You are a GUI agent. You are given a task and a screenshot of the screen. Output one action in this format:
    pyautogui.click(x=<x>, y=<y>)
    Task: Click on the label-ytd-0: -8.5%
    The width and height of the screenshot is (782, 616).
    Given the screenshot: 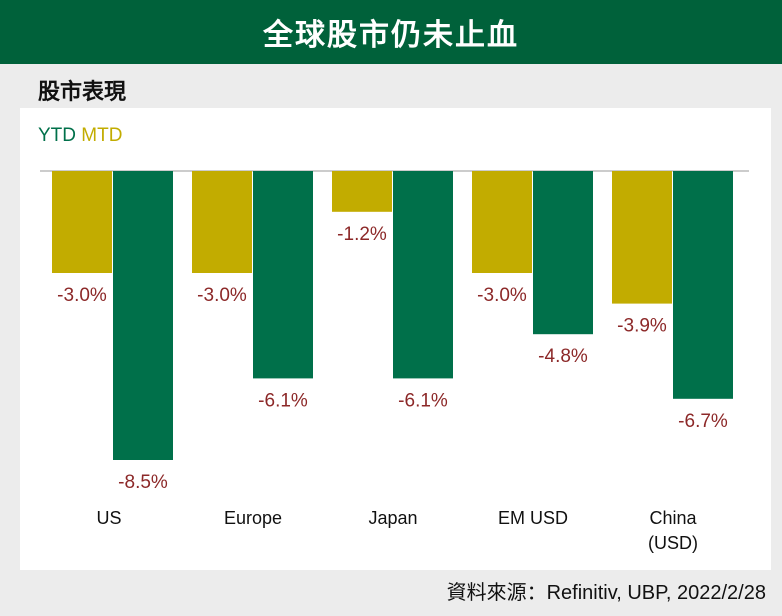 What is the action you would take?
    pyautogui.click(x=143, y=482)
    